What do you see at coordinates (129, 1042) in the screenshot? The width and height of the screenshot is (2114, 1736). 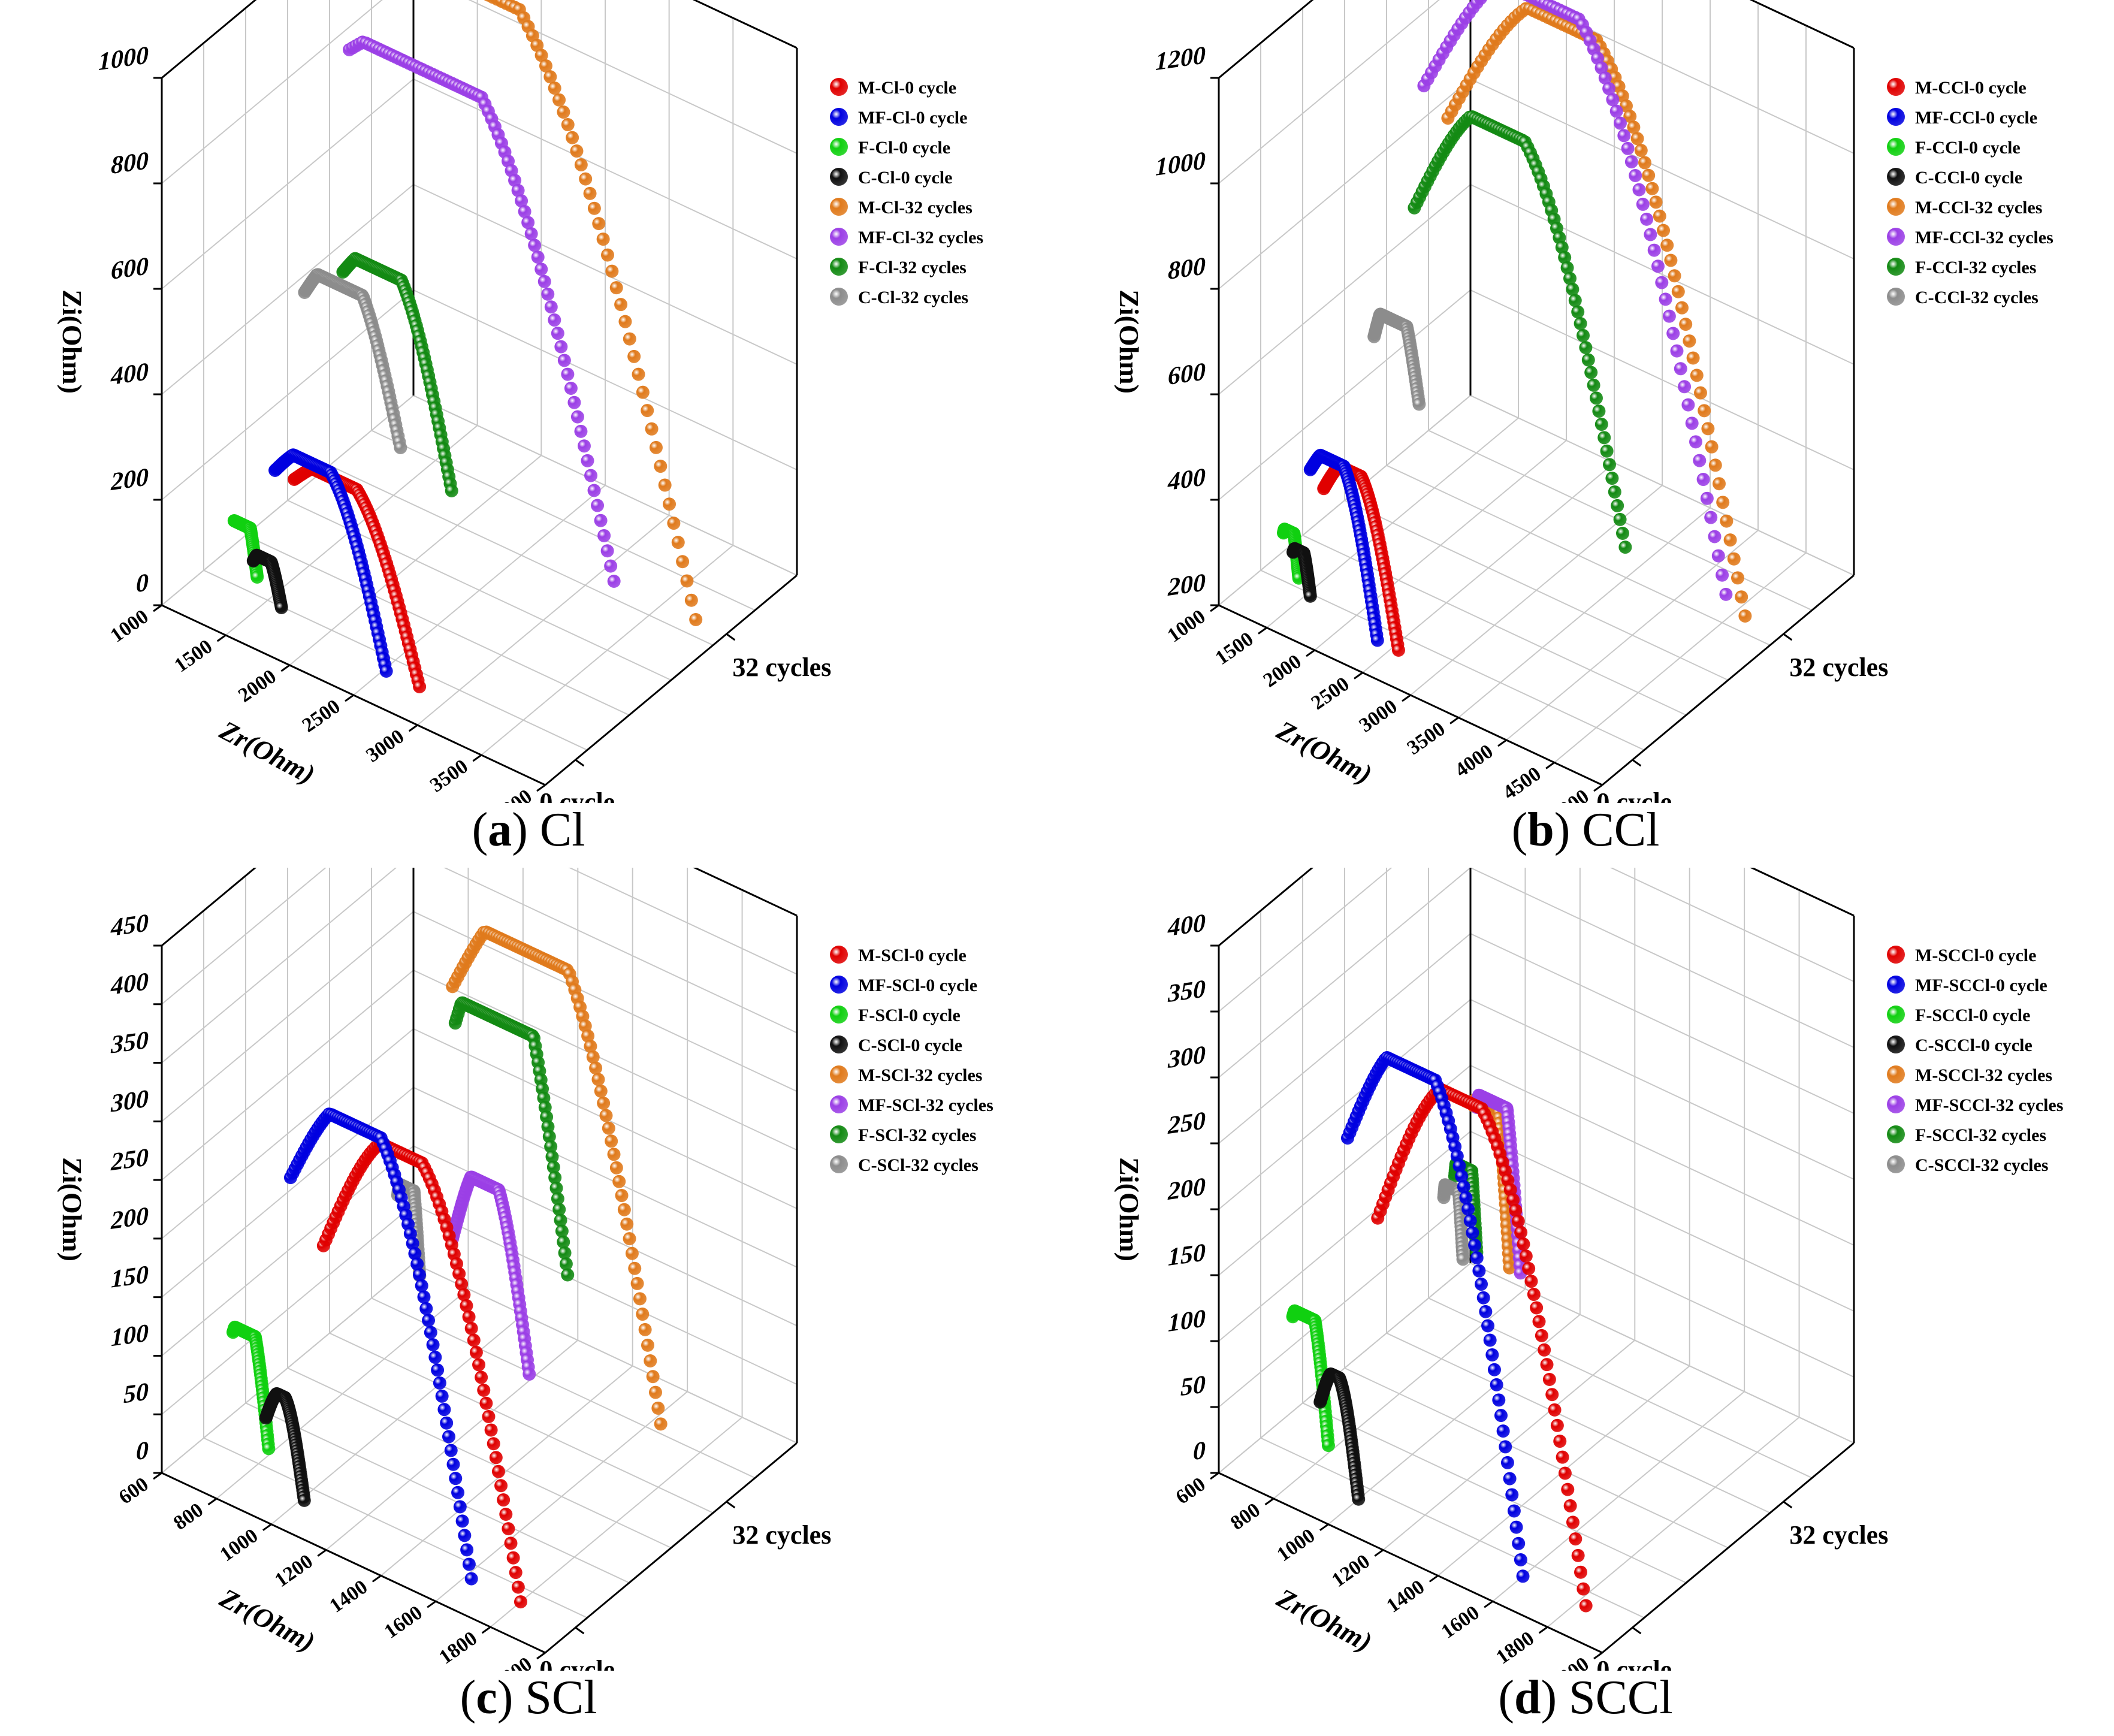 I see `z-tick-label-c: 350` at bounding box center [129, 1042].